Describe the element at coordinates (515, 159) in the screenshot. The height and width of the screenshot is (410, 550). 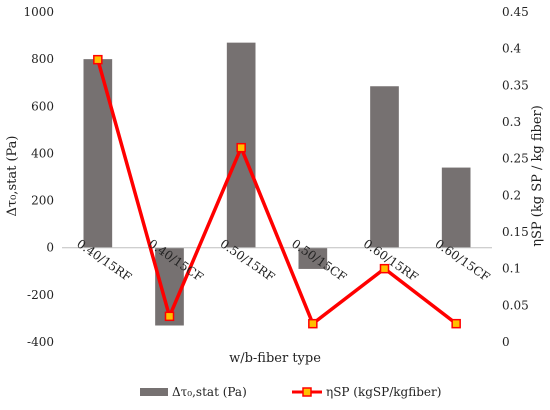
I see `y2-tick-label-5: 0.25` at that location.